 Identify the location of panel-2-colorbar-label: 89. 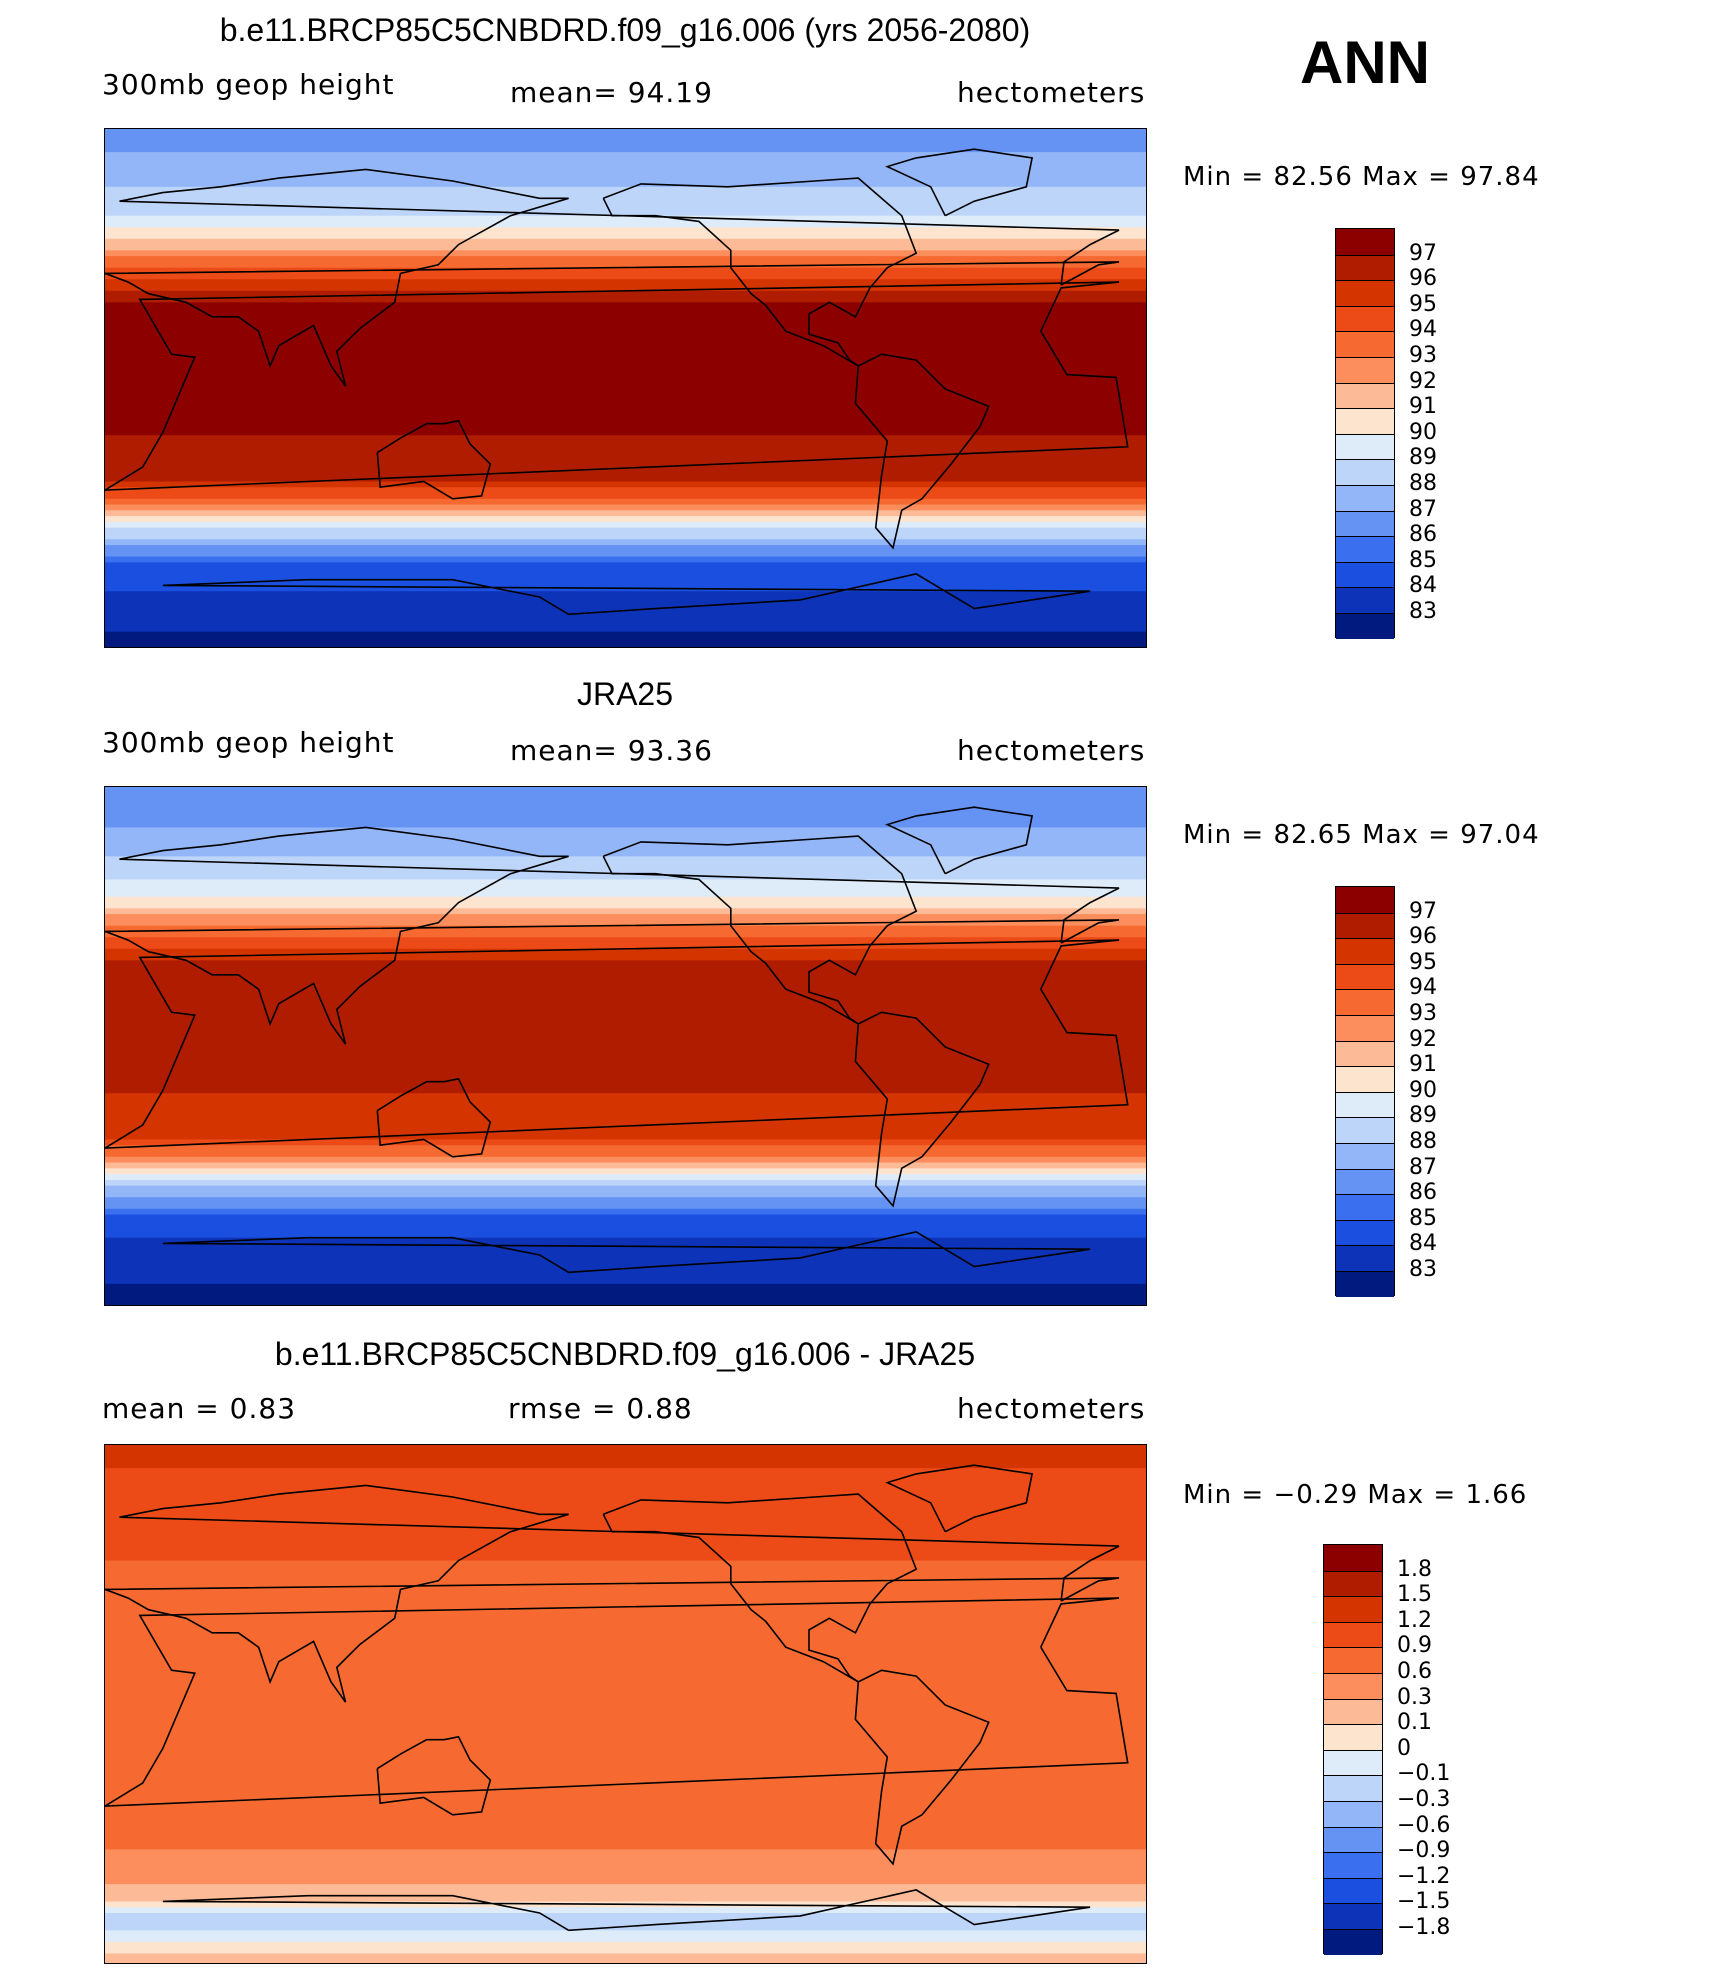
(1423, 1116).